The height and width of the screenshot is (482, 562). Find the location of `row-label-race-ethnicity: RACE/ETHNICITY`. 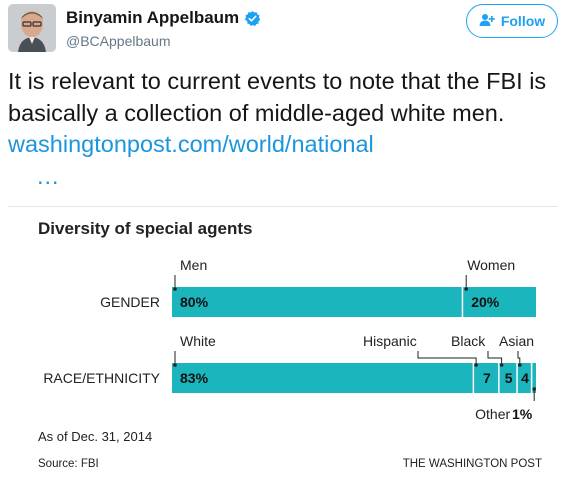

row-label-race-ethnicity: RACE/ETHNICITY is located at coordinates (101, 378).